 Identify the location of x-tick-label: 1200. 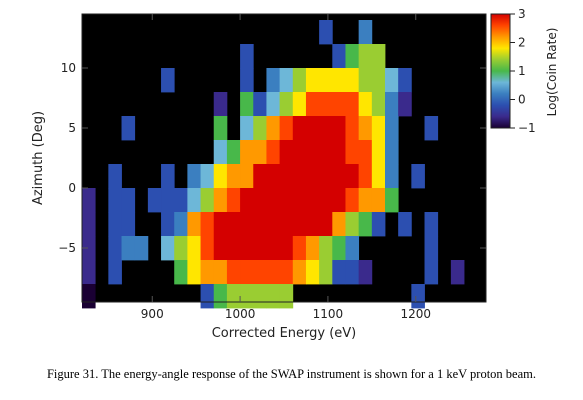
(415, 314).